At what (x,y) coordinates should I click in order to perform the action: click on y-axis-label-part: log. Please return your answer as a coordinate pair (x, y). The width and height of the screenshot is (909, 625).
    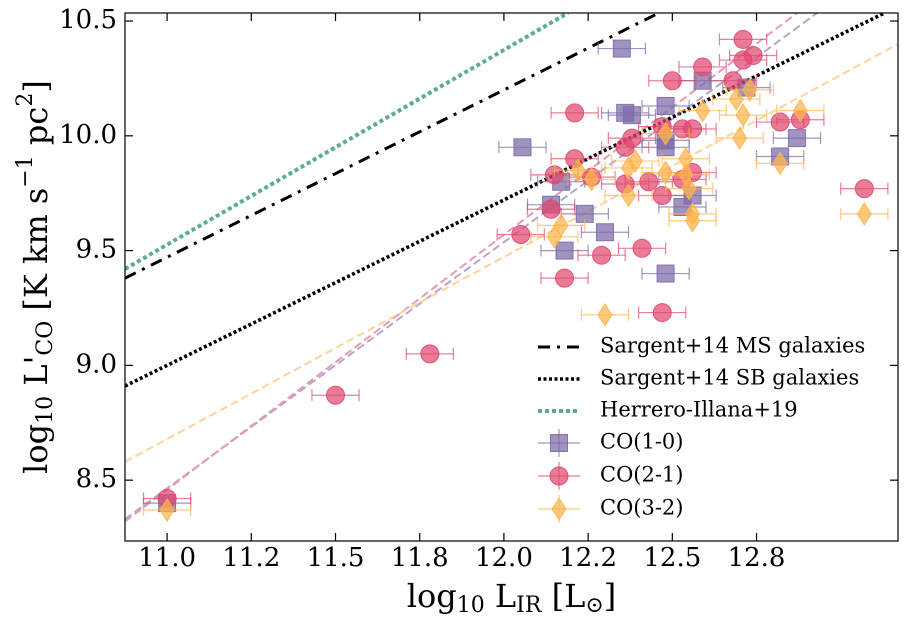
    Looking at the image, I should click on (36, 449).